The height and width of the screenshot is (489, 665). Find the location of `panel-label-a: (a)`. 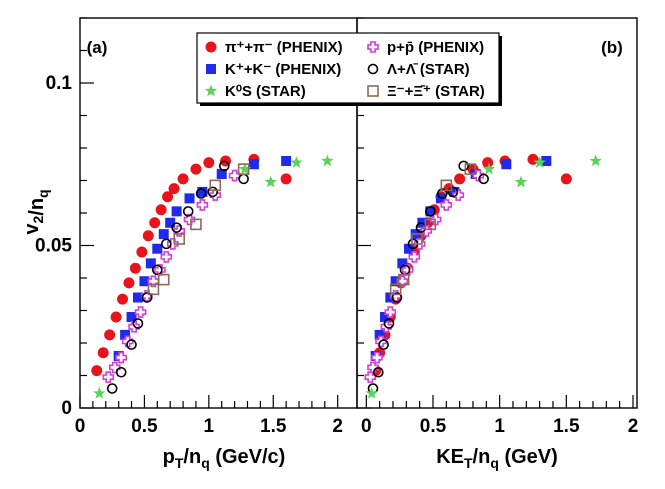

panel-label-a: (a) is located at coordinates (97, 47).